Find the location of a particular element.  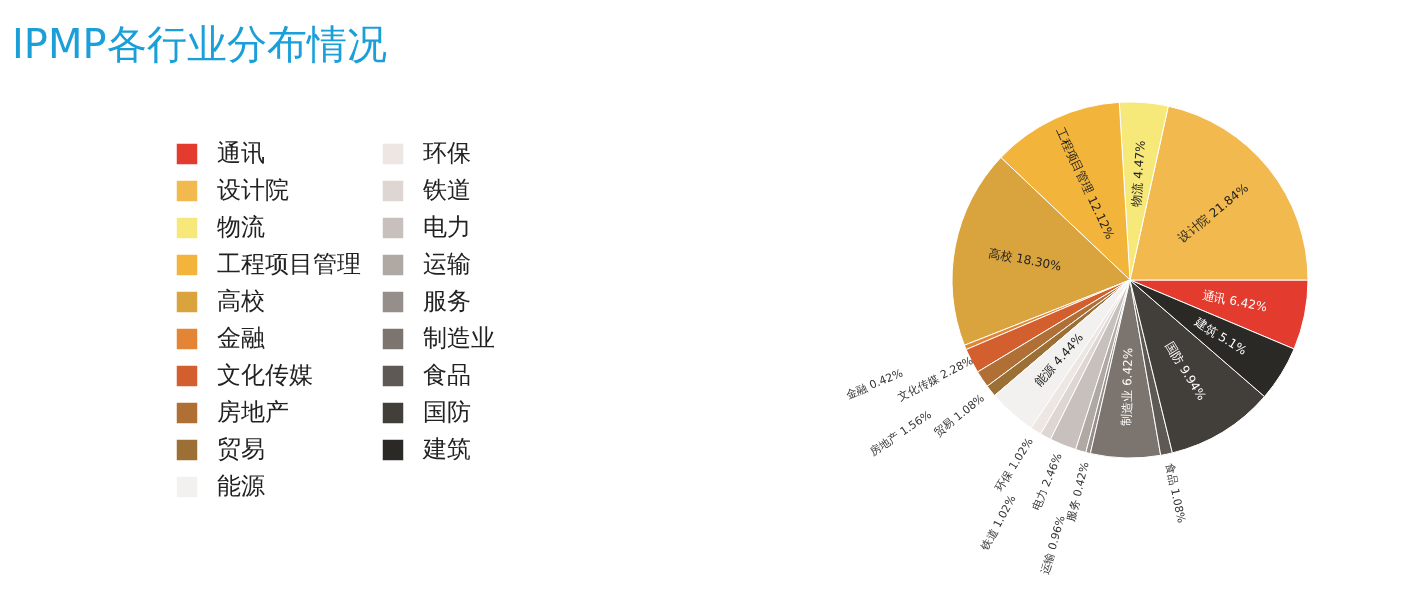

legend-label: 国防 is located at coordinates (447, 412).